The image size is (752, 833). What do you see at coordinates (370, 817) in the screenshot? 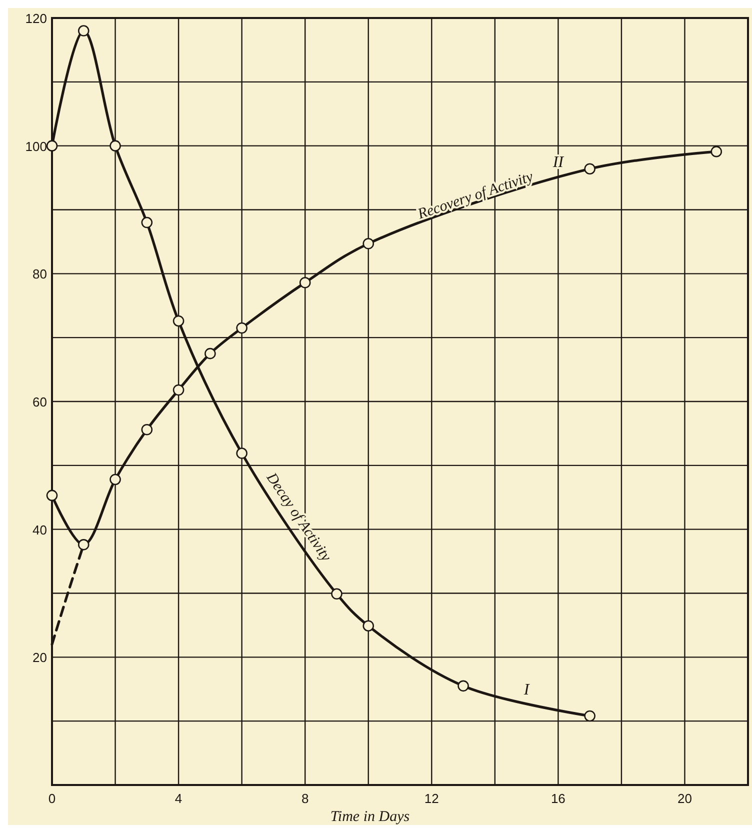
I see `x-axis-title: Time in Days` at bounding box center [370, 817].